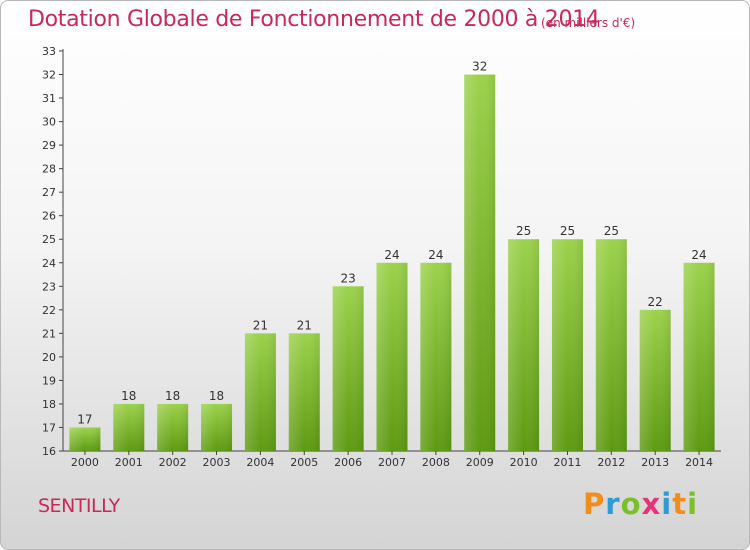 This screenshot has height=550, width=750. Describe the element at coordinates (49, 51) in the screenshot. I see `y-tick-label: 33` at that location.